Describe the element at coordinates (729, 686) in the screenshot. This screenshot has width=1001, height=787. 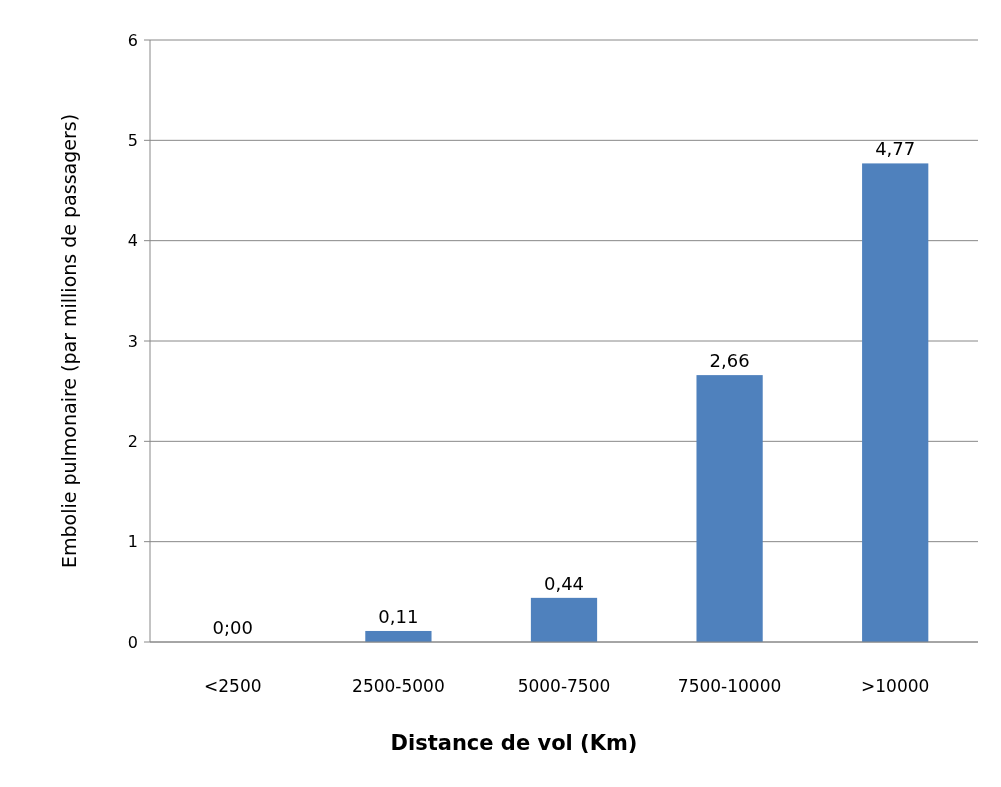
I see `x-tick-label: 7500-10000` at that location.